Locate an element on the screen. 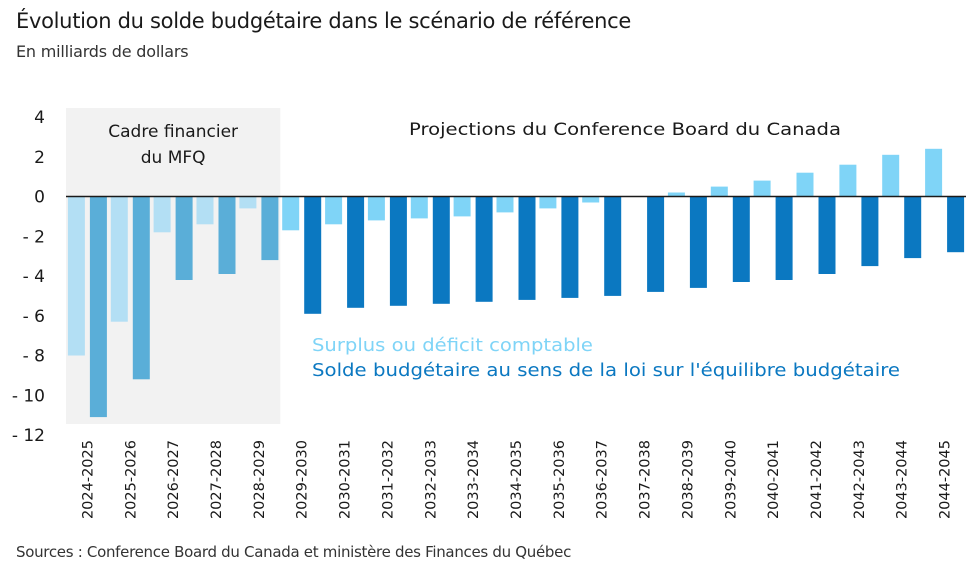 The width and height of the screenshot is (975, 569). x-tick-label: 2036-2037 is located at coordinates (603, 479).